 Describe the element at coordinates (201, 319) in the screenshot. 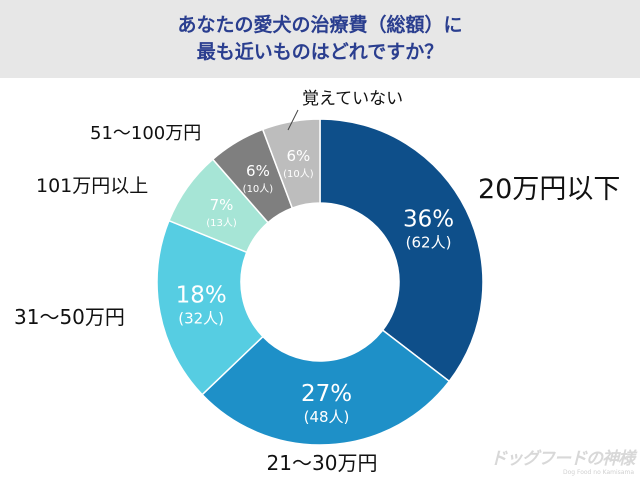

I see `slice-count-label: (32人)` at that location.